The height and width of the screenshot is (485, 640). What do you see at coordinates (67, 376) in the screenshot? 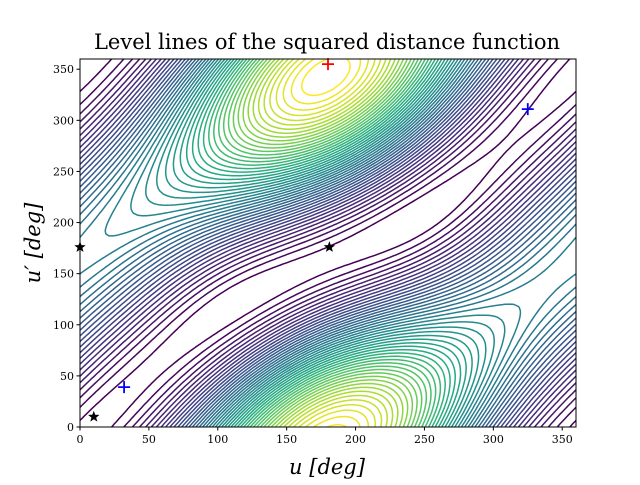
I see `y-tick-label: 50` at bounding box center [67, 376].